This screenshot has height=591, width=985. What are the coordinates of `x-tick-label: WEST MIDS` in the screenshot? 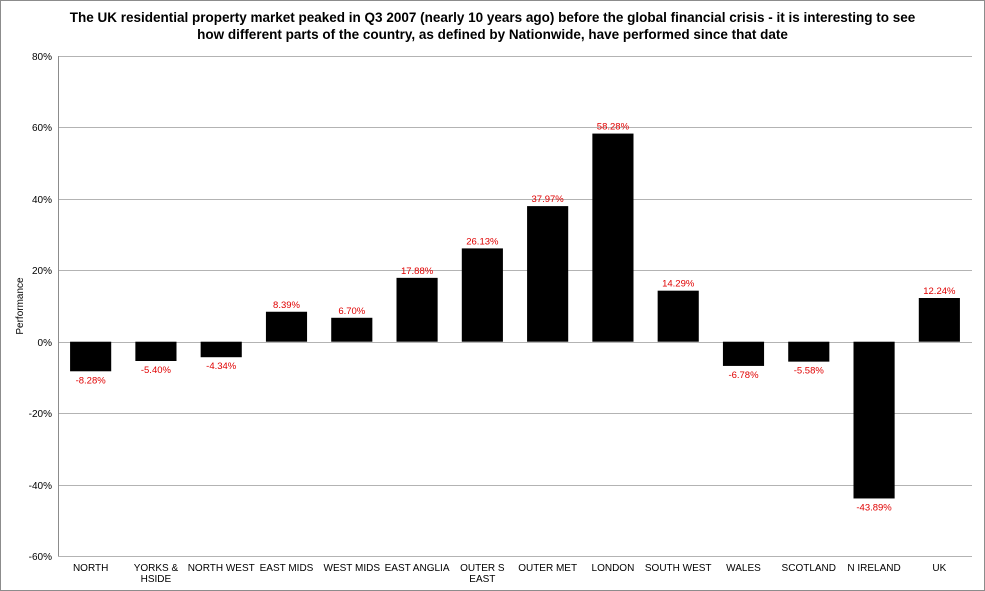 It's located at (352, 568).